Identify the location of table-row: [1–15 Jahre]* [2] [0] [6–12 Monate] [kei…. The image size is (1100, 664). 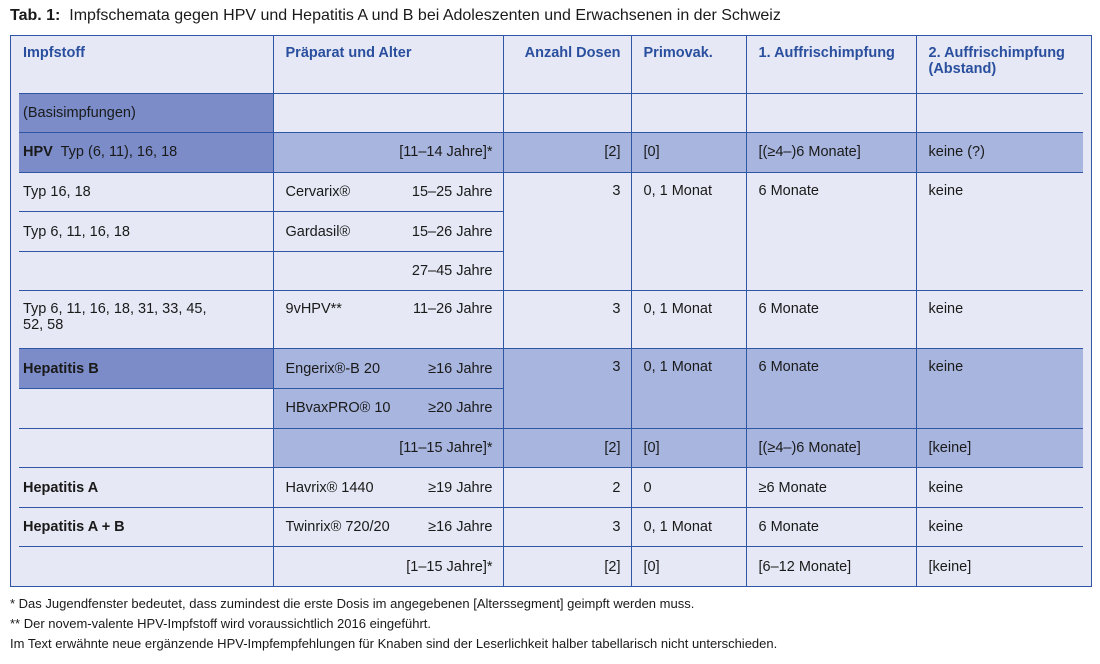
(551, 566).